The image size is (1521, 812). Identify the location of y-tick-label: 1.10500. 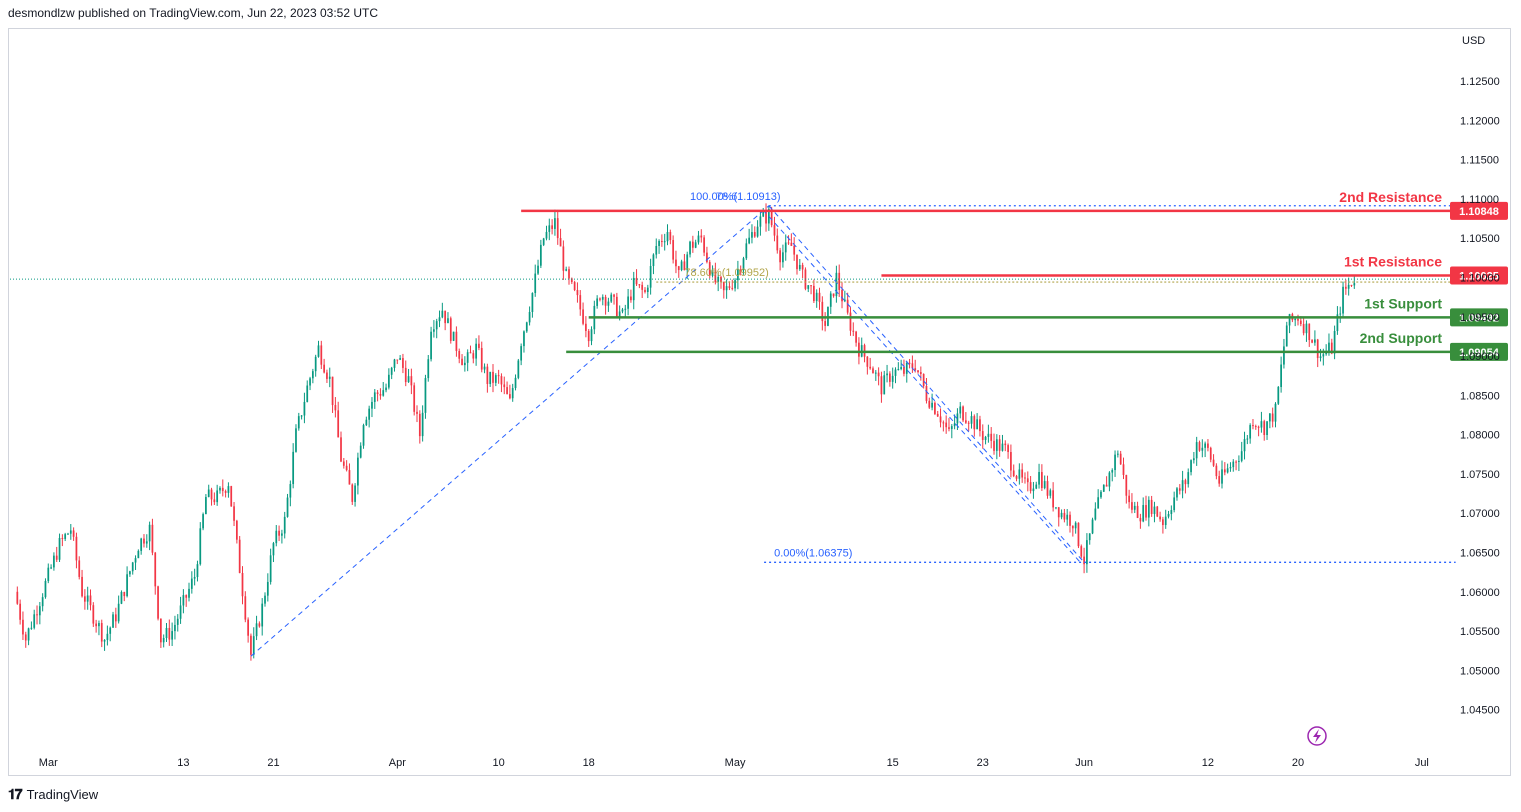
(1480, 239).